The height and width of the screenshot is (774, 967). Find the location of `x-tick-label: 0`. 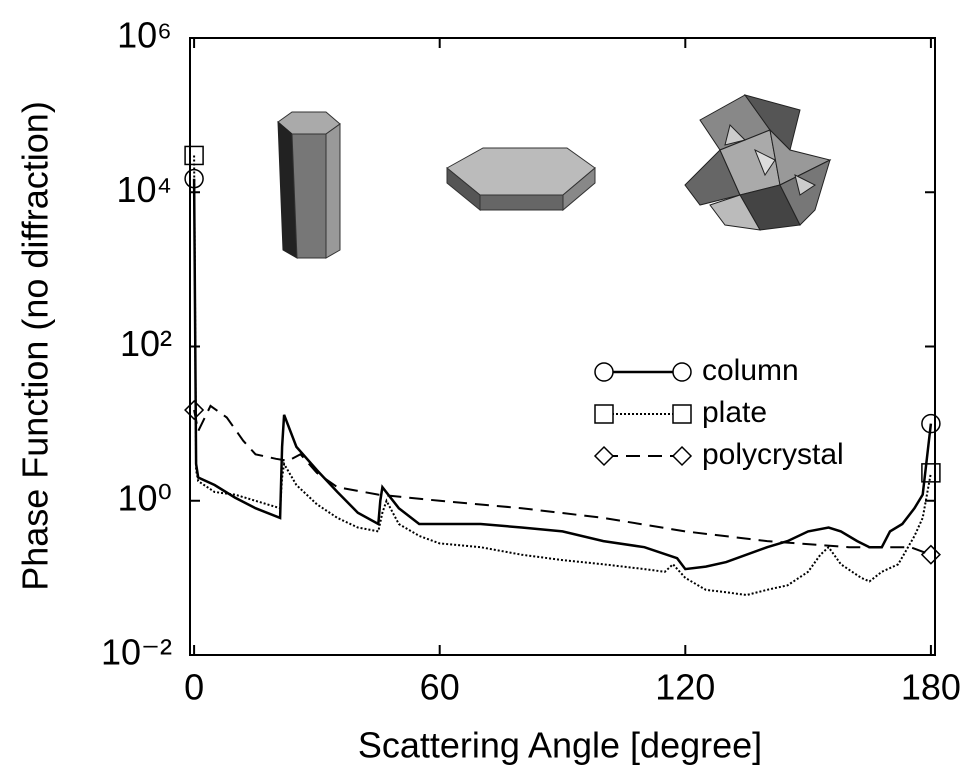

x-tick-label: 0 is located at coordinates (194, 687).